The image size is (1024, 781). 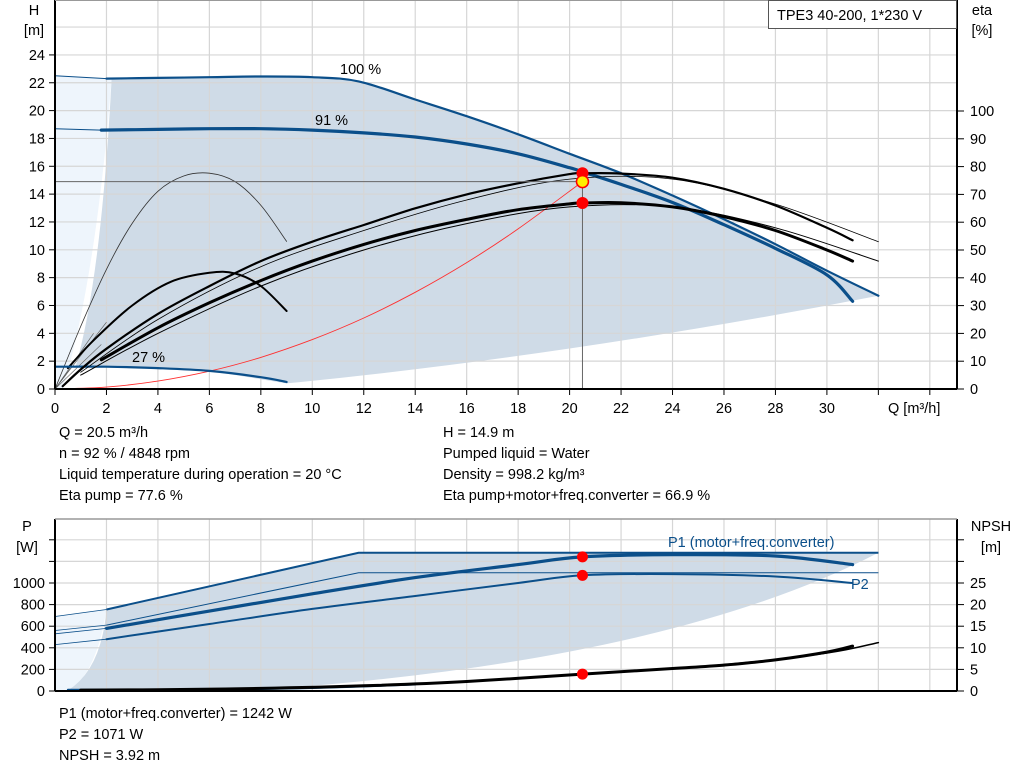 What do you see at coordinates (177, 320) in the screenshot?
I see `efficiency-curve-min-speed` at bounding box center [177, 320].